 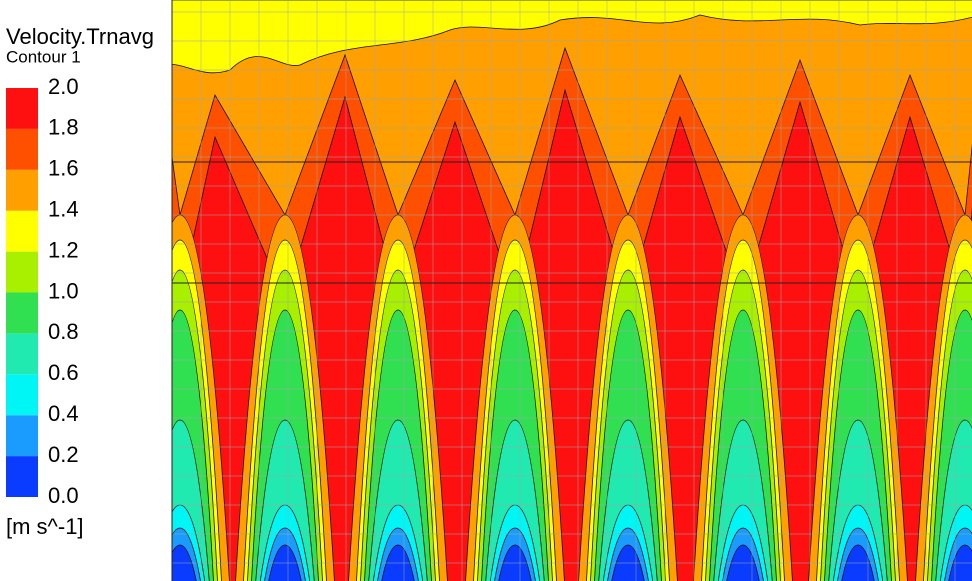 What do you see at coordinates (63, 413) in the screenshot?
I see `colorbar-tick-label: 0.4` at bounding box center [63, 413].